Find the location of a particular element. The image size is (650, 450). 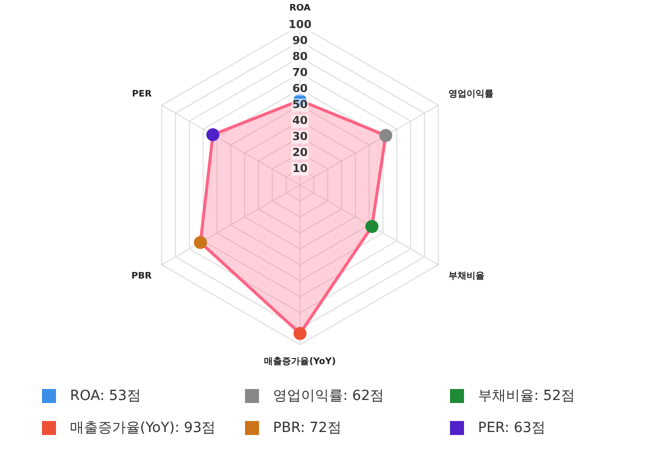

y-tick-label: 20 is located at coordinates (300, 152).